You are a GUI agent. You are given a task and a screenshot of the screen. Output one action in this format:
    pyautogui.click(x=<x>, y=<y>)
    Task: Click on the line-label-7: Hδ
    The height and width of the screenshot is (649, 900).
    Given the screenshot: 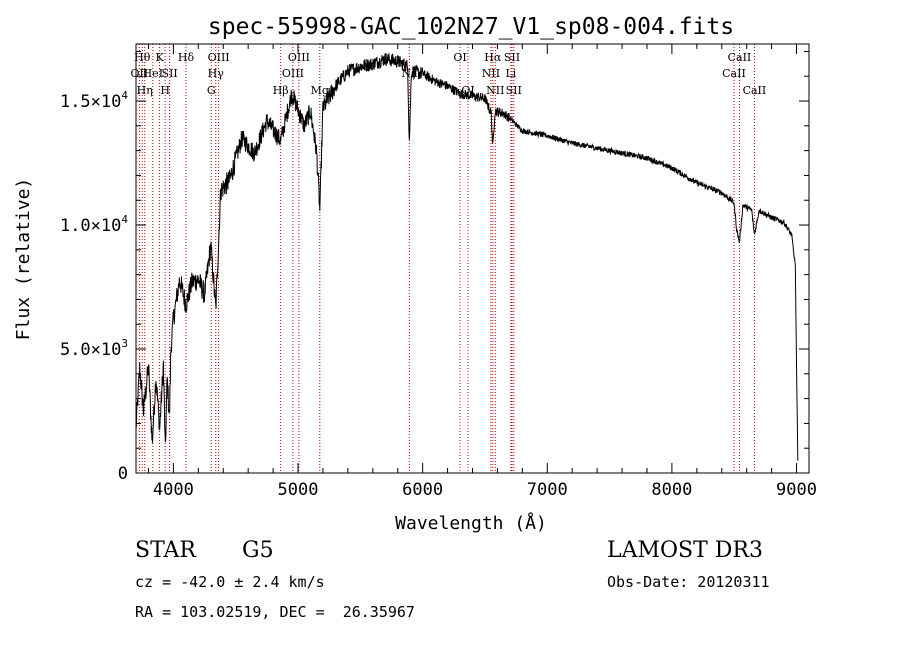 What is the action you would take?
    pyautogui.click(x=186, y=57)
    